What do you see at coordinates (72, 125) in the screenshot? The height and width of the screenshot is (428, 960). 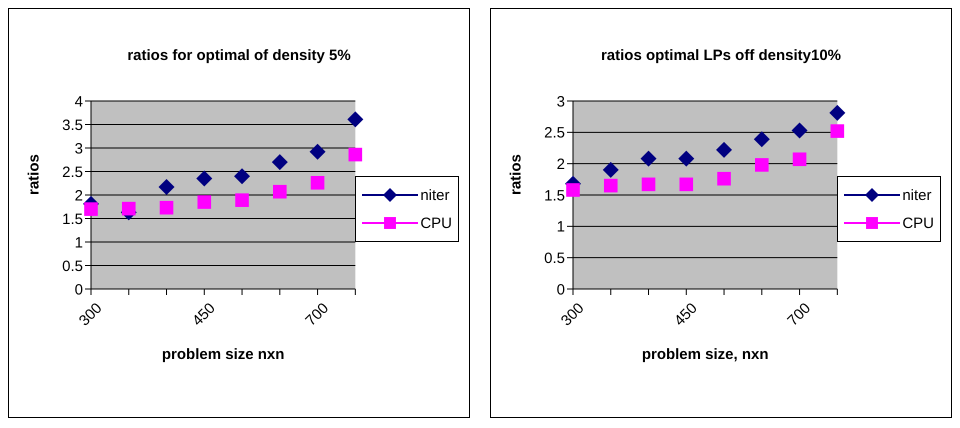 I see `y-tick-label: 3.5` at bounding box center [72, 125].